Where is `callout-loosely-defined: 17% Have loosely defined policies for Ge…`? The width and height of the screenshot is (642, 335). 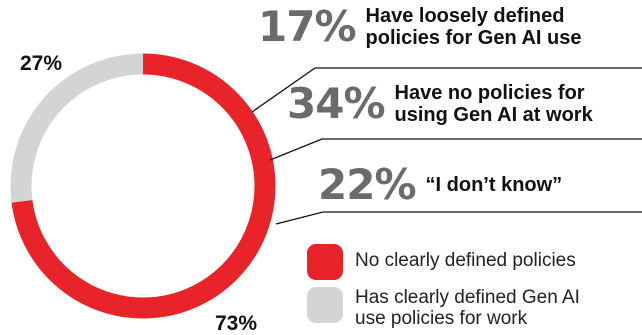
callout-loosely-defined: 17% Have loosely defined policies for Ge… is located at coordinates (420, 27).